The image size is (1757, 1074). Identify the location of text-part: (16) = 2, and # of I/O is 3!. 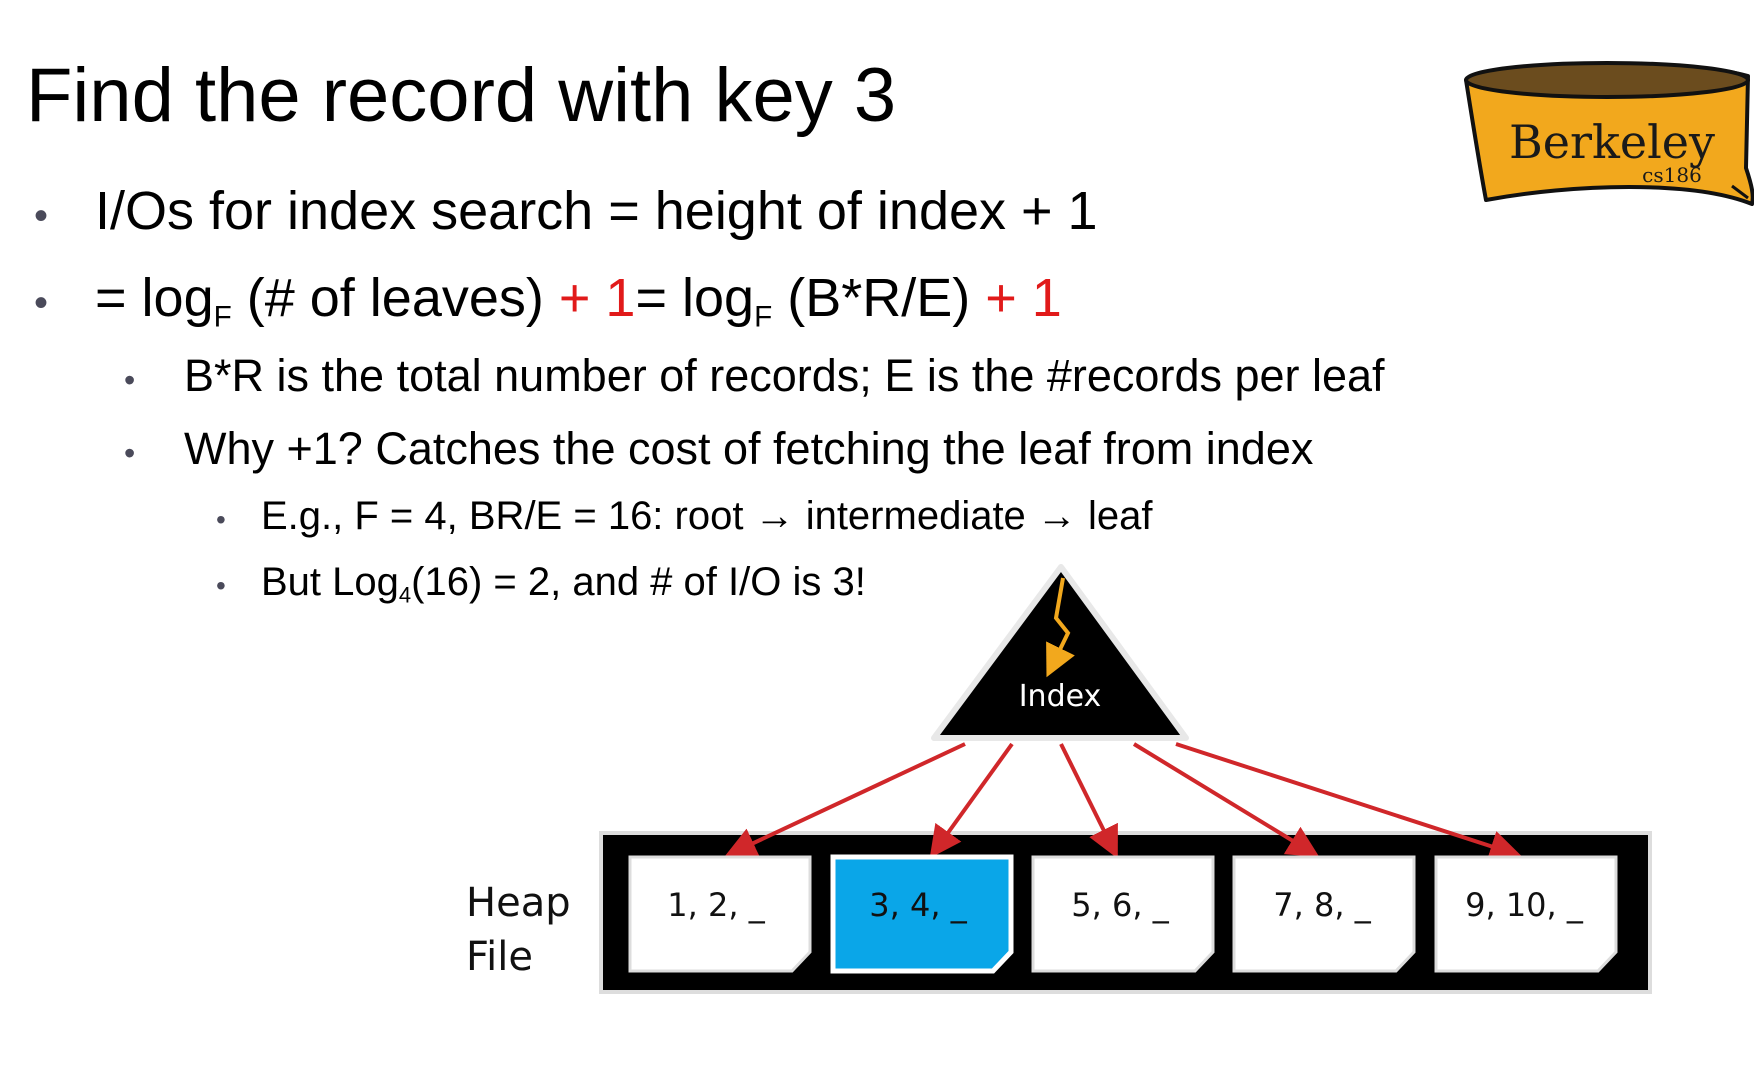
(638, 582).